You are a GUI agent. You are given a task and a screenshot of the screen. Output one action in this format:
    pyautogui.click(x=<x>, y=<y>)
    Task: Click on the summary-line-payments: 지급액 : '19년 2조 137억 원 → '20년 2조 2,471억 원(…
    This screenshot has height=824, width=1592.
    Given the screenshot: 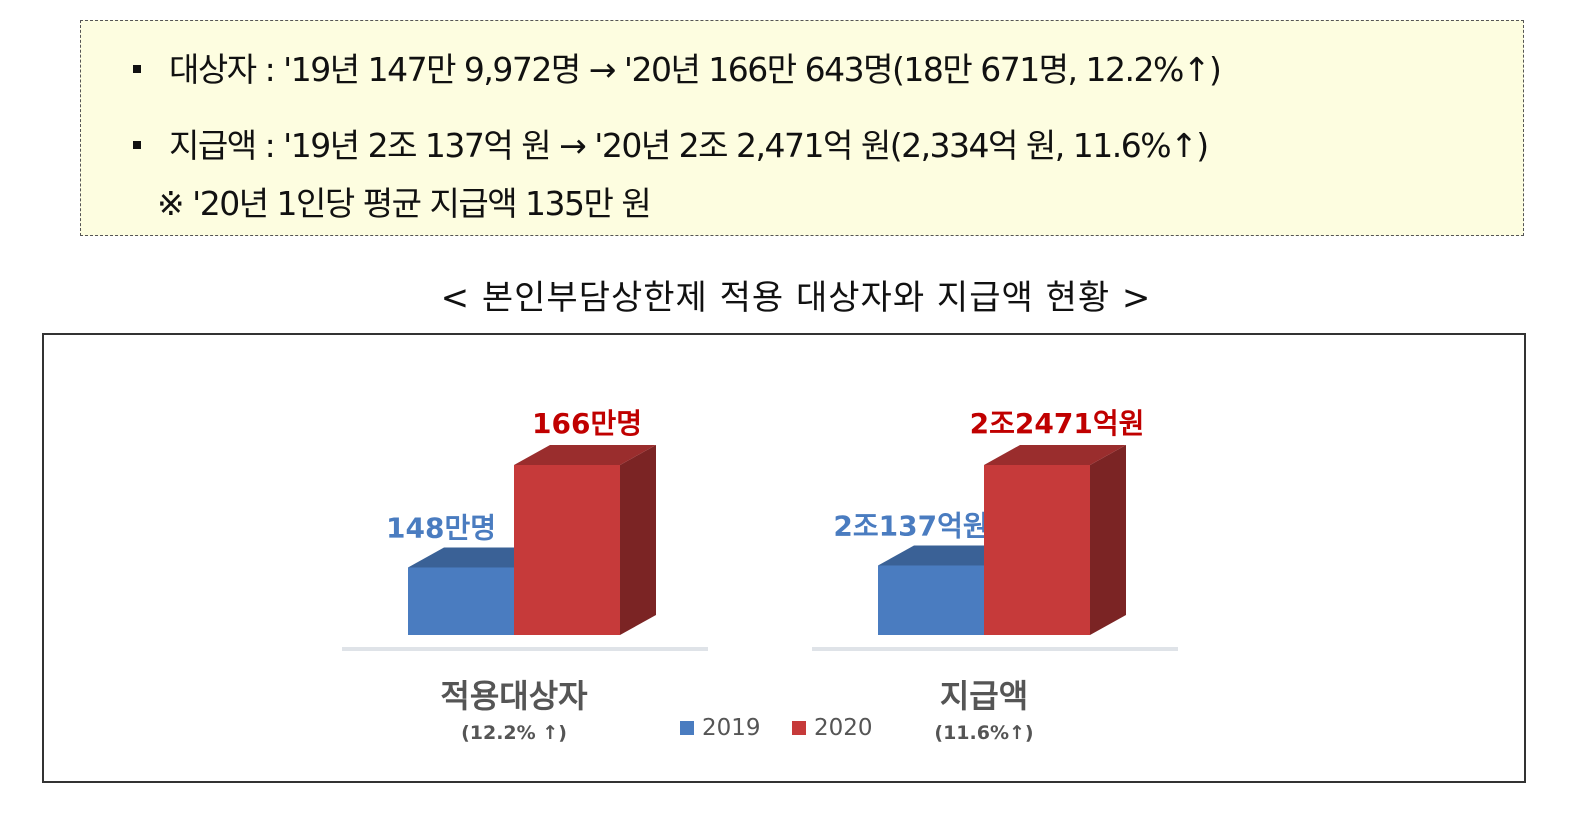 What is the action you would take?
    pyautogui.click(x=671, y=143)
    